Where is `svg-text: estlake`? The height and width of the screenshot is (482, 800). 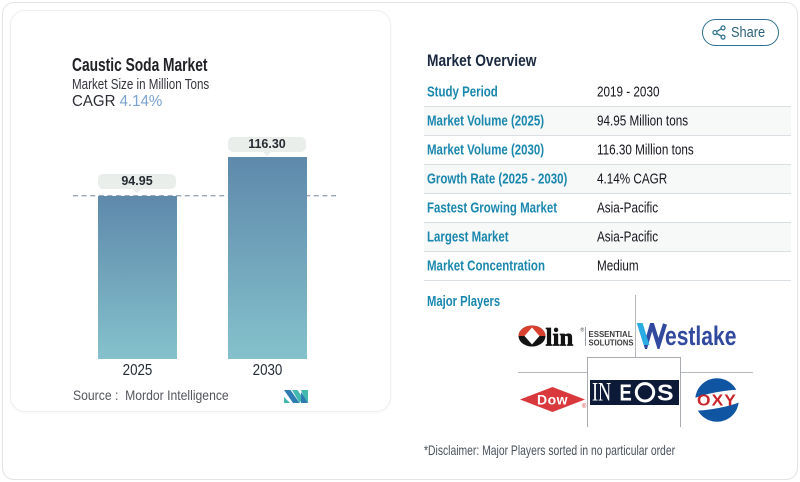
svg-text: estlake is located at coordinates (700, 336).